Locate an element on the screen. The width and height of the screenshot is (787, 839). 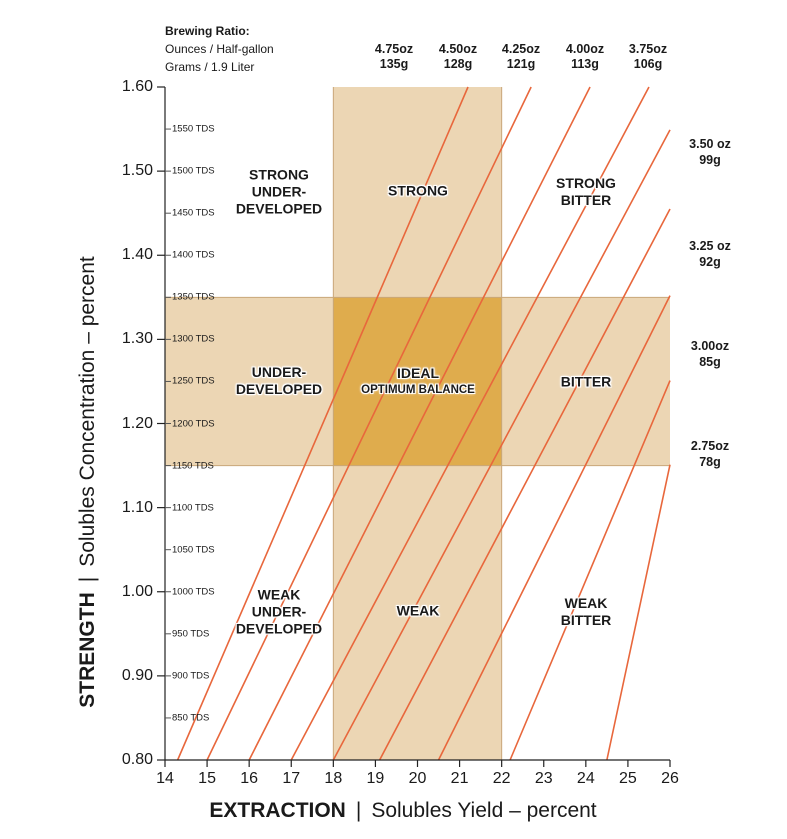
tds-label-5: 1300 TDS is located at coordinates (193, 339).